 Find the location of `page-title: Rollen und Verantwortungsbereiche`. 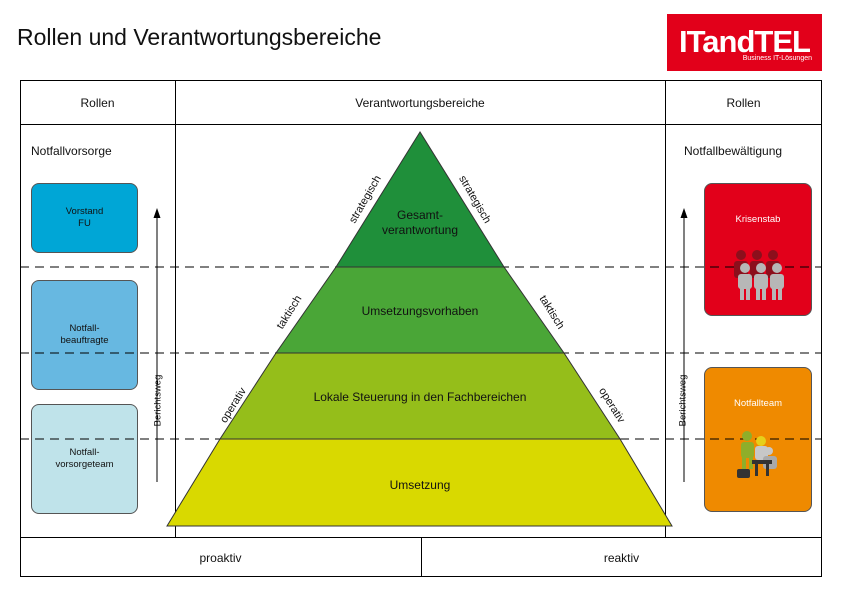

page-title: Rollen und Verantwortungsbereiche is located at coordinates (199, 37).